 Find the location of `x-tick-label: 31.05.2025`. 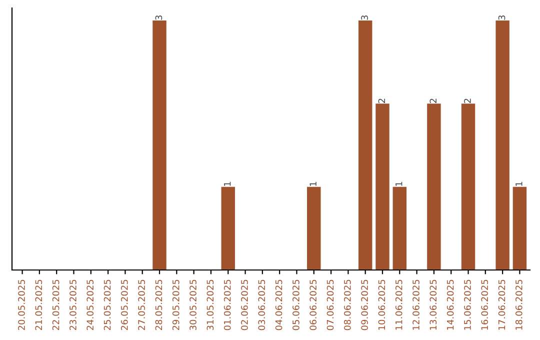

x-tick-label: 31.05.2025 is located at coordinates (210, 305).